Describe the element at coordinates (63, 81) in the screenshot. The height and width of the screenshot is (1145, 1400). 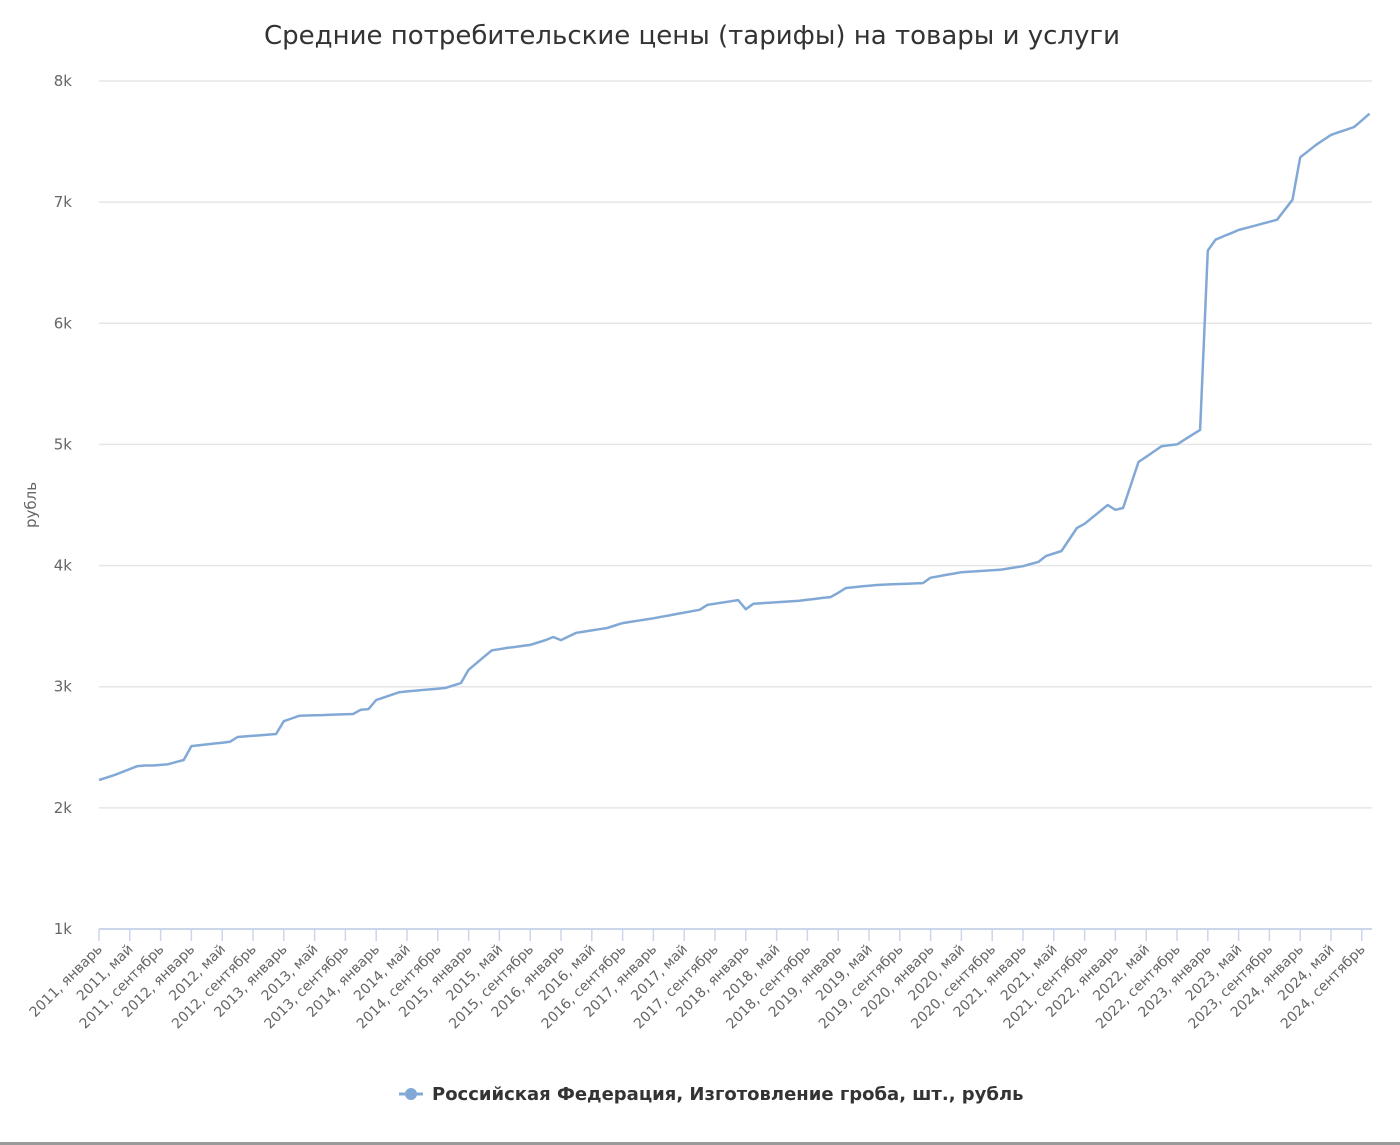
I see `y-tick-label: 8k` at that location.